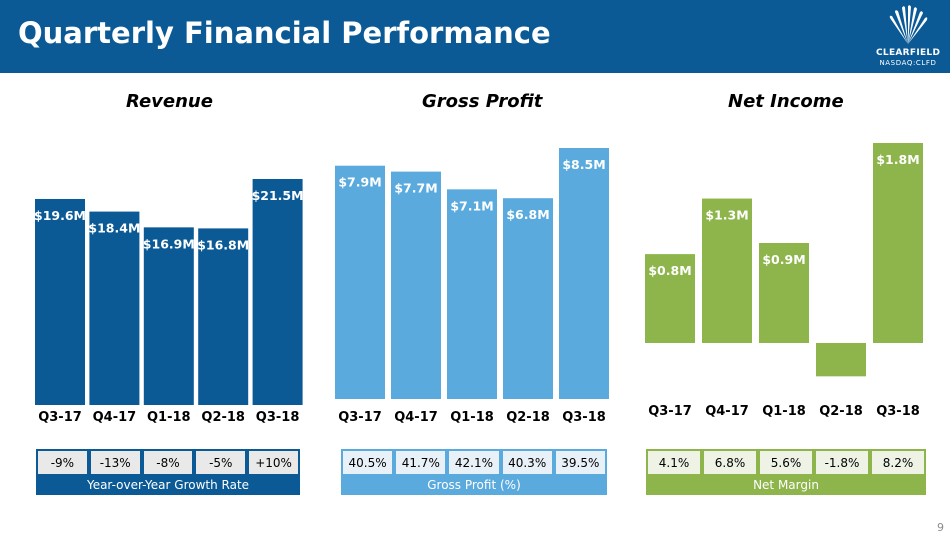 The width and height of the screenshot is (950, 534). Describe the element at coordinates (940, 527) in the screenshot. I see `page-number: 9` at that location.